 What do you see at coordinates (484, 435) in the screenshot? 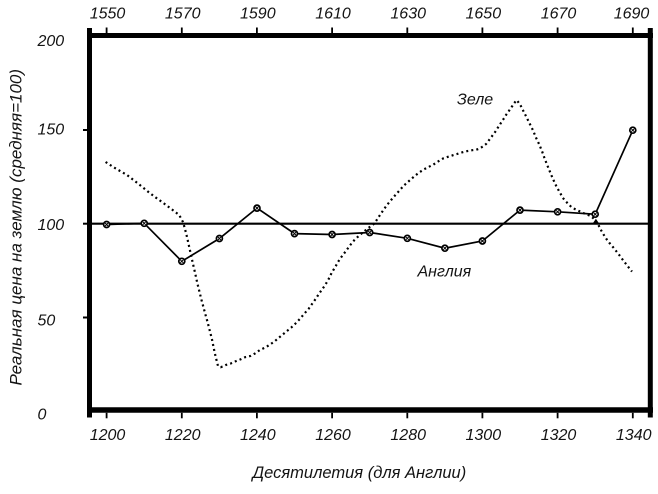
I see `svg-text: 1300` at bounding box center [484, 435].